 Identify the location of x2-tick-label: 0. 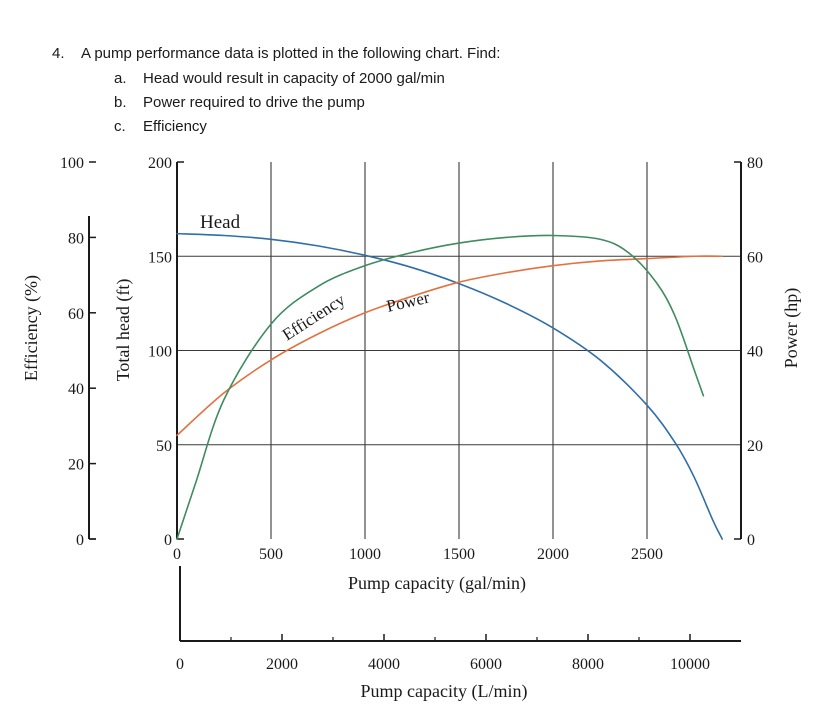
(180, 664).